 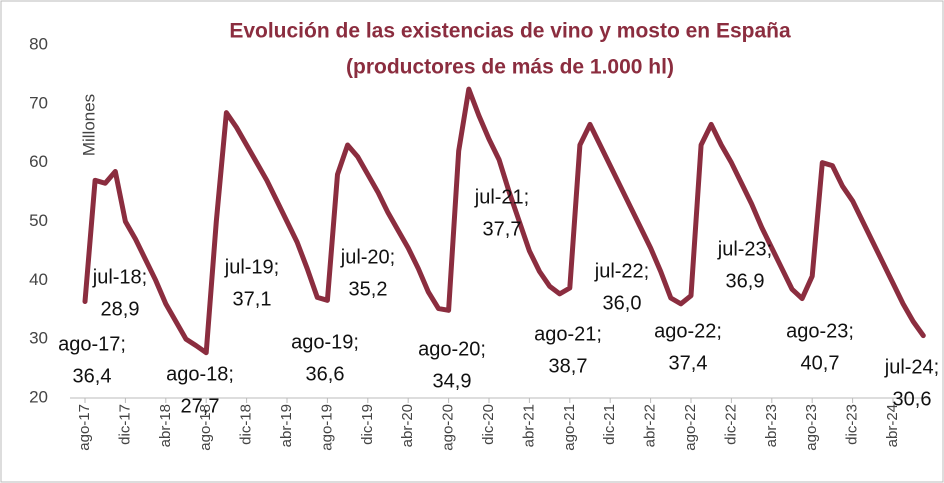 I want to click on annotation: 37,7, so click(x=502, y=229).